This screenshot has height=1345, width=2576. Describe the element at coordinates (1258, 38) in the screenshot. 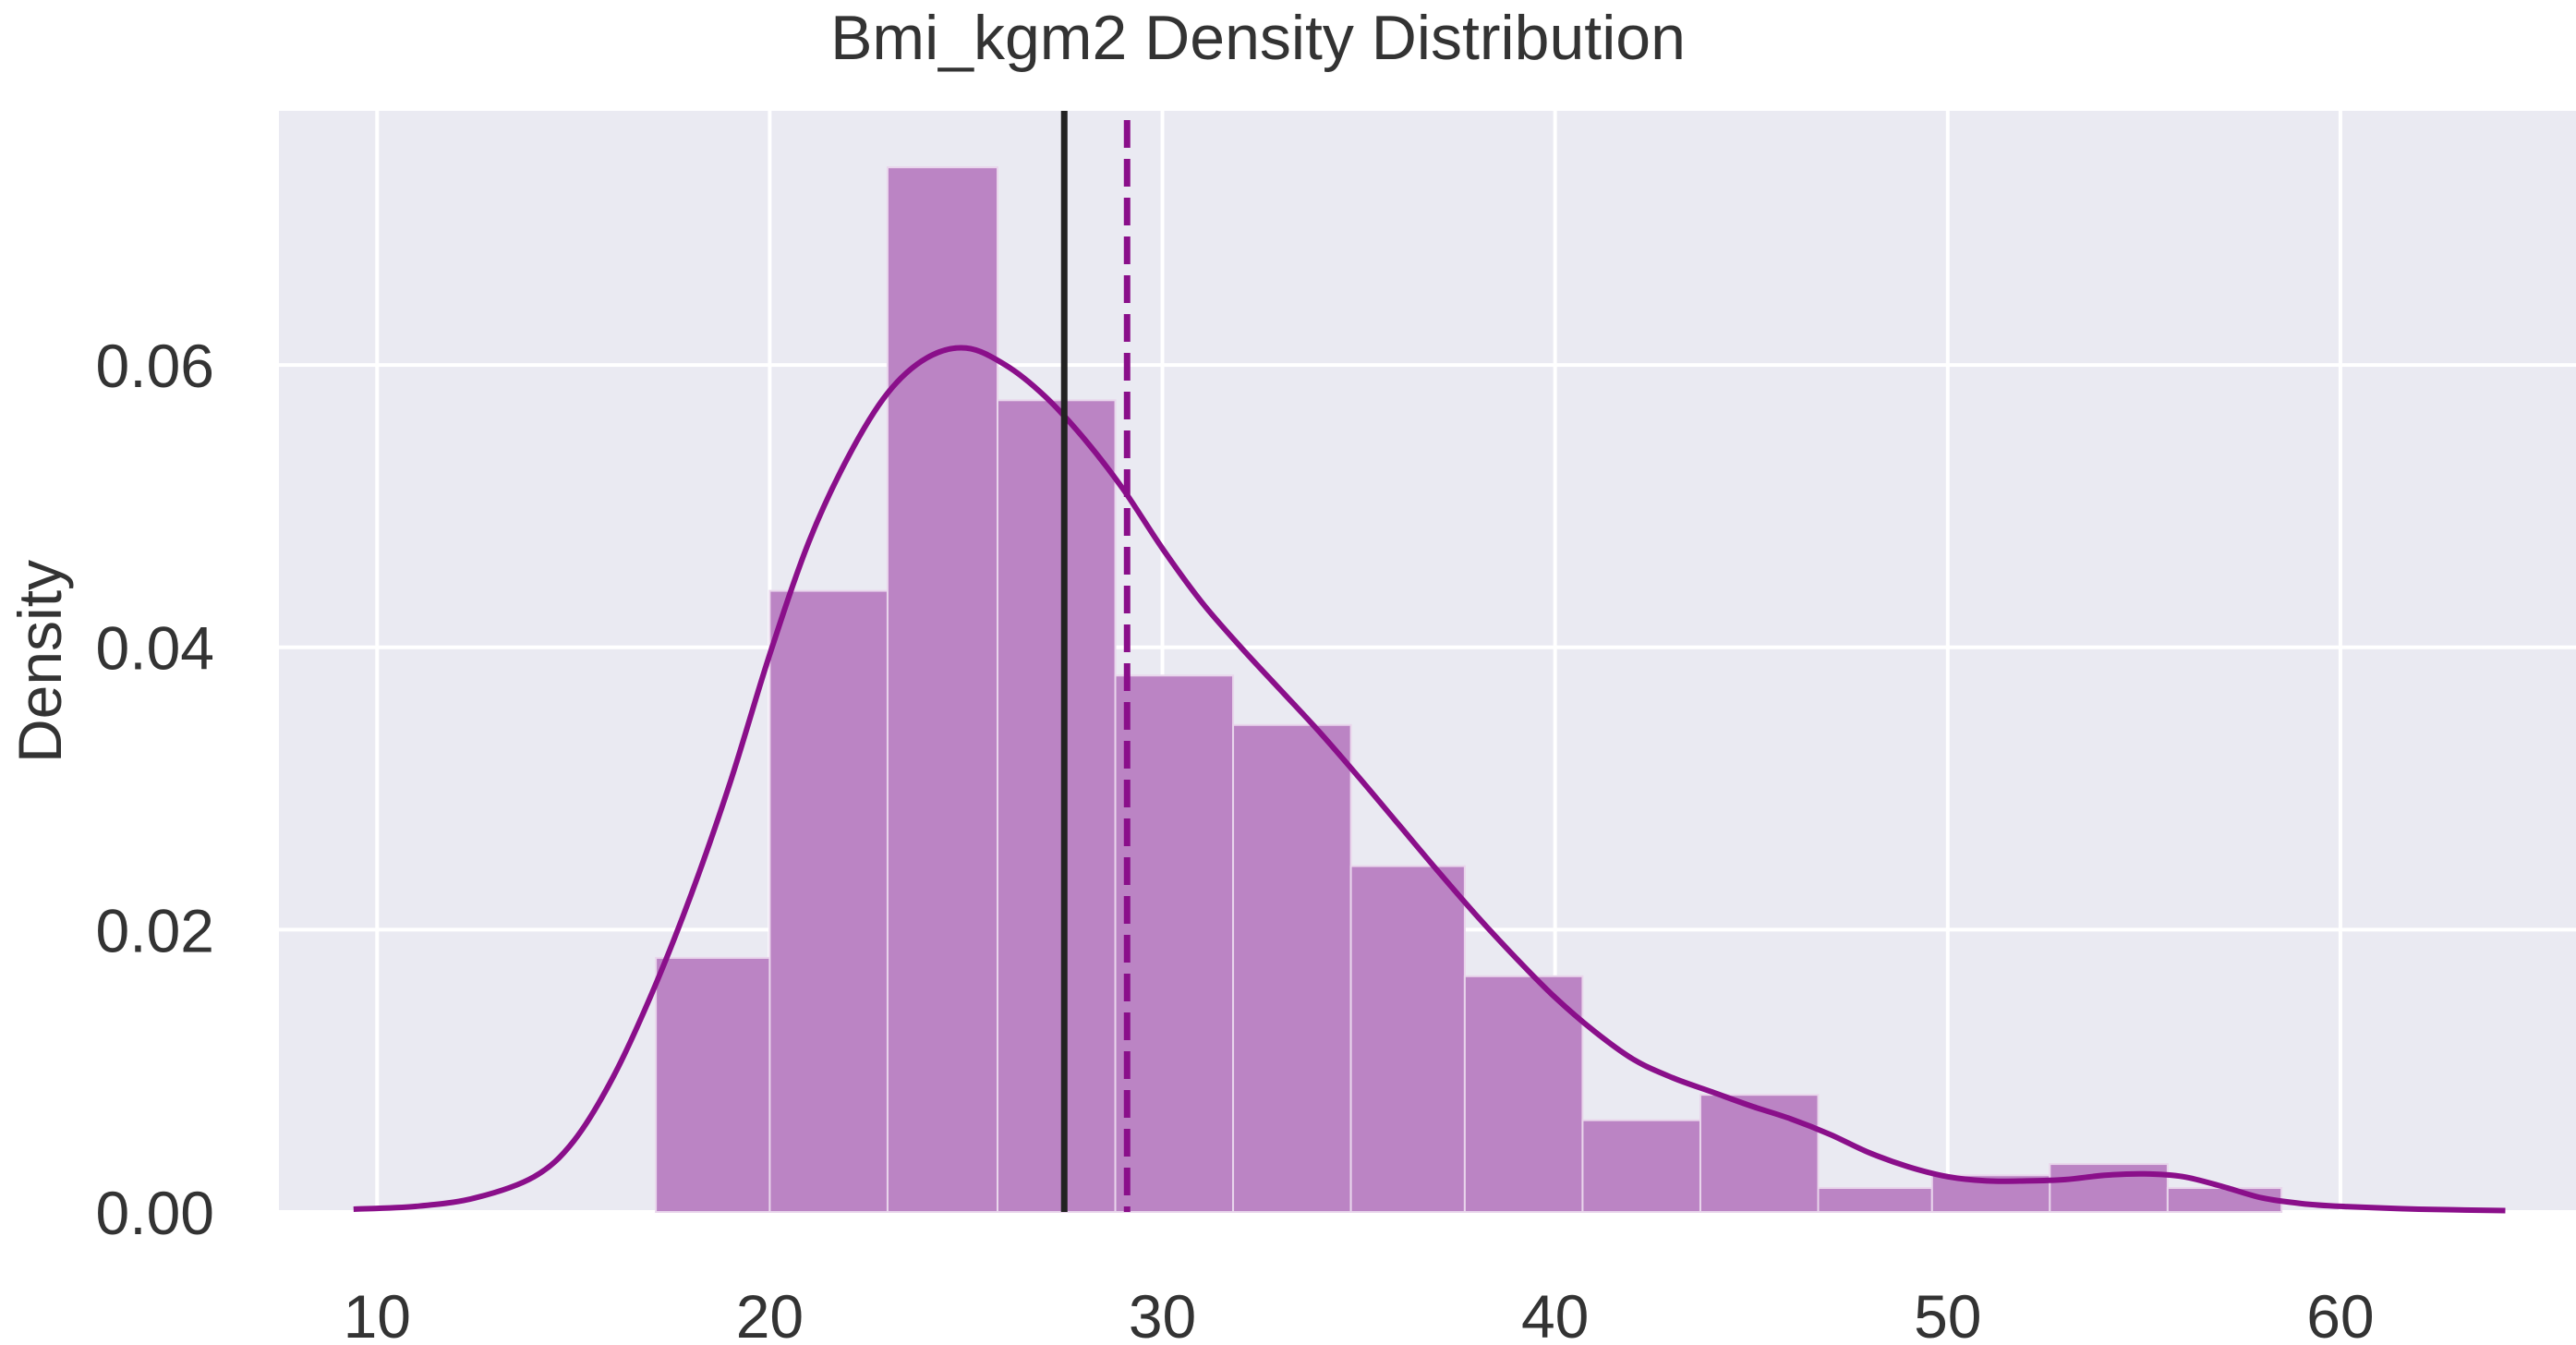

I see `chart-title: Bmi_kgm2 Density Distribution` at that location.